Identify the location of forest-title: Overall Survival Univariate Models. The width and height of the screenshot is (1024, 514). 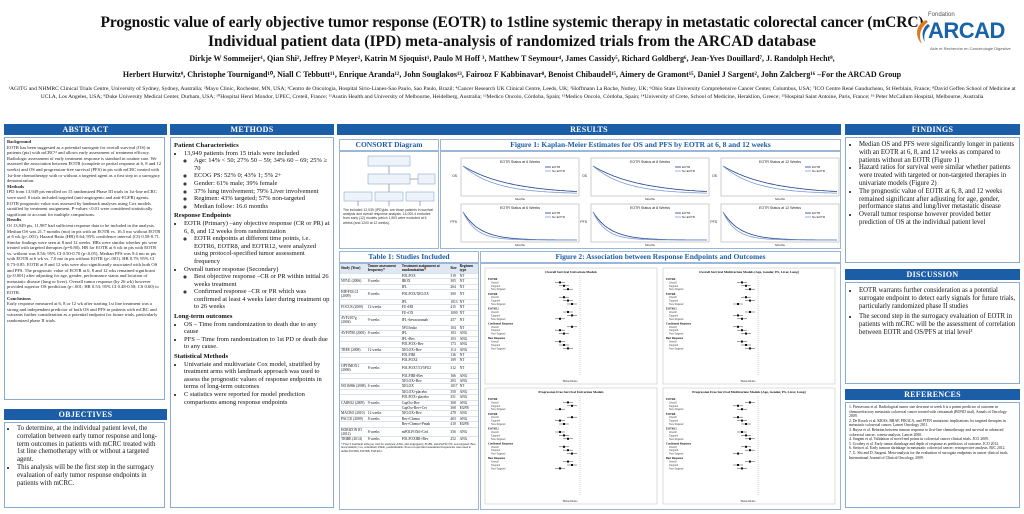
(571, 272).